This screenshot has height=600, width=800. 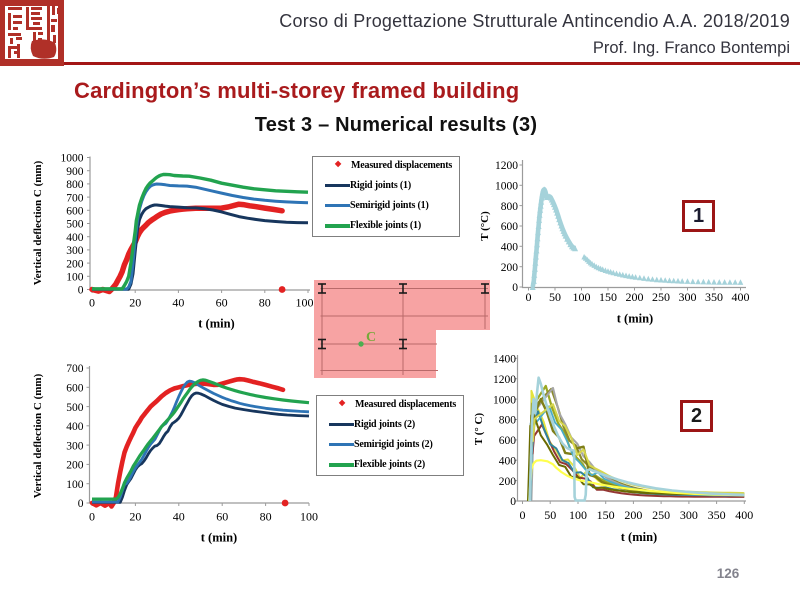 I want to click on svg-text: 900, so click(x=75, y=172).